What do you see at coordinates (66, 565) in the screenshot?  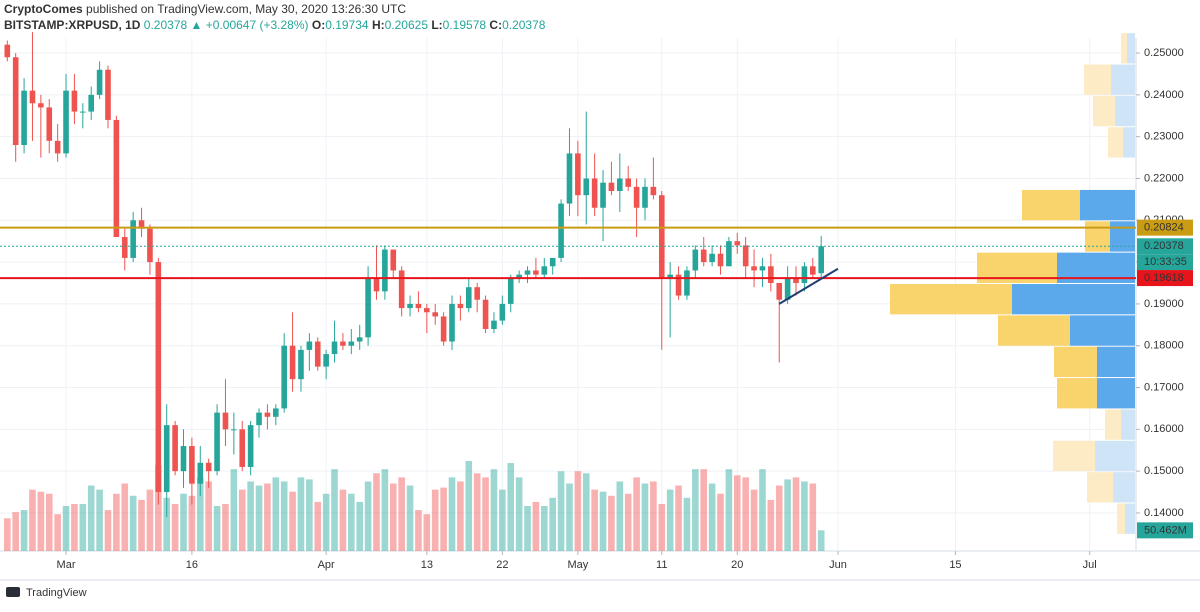 I see `x-tick-label: Mar` at bounding box center [66, 565].